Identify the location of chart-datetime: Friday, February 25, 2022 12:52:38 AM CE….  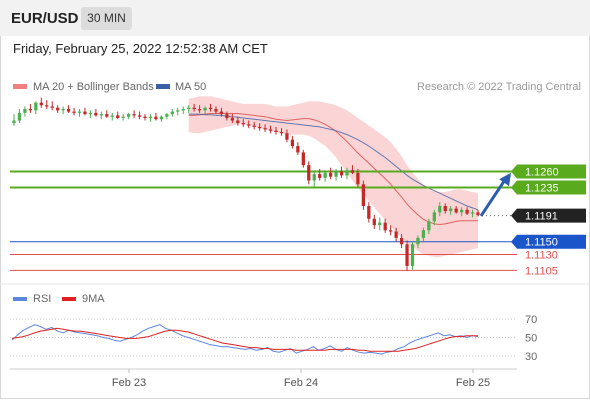
(140, 48).